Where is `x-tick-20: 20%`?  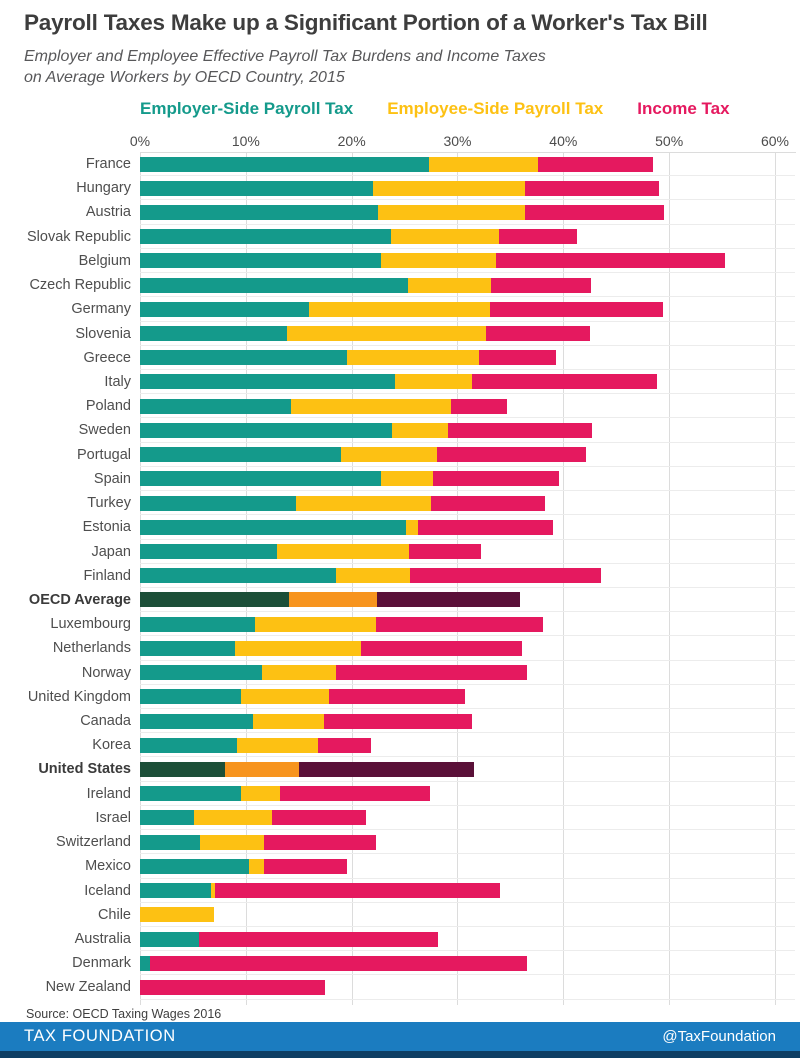 x-tick-20: 20% is located at coordinates (351, 141).